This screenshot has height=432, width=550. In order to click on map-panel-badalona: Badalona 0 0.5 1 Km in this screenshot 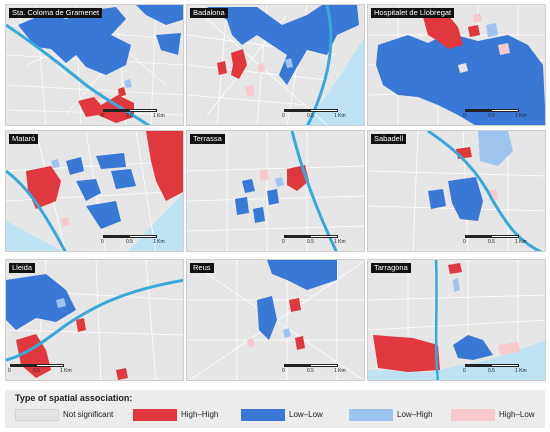, I will do `click(275, 65)`.